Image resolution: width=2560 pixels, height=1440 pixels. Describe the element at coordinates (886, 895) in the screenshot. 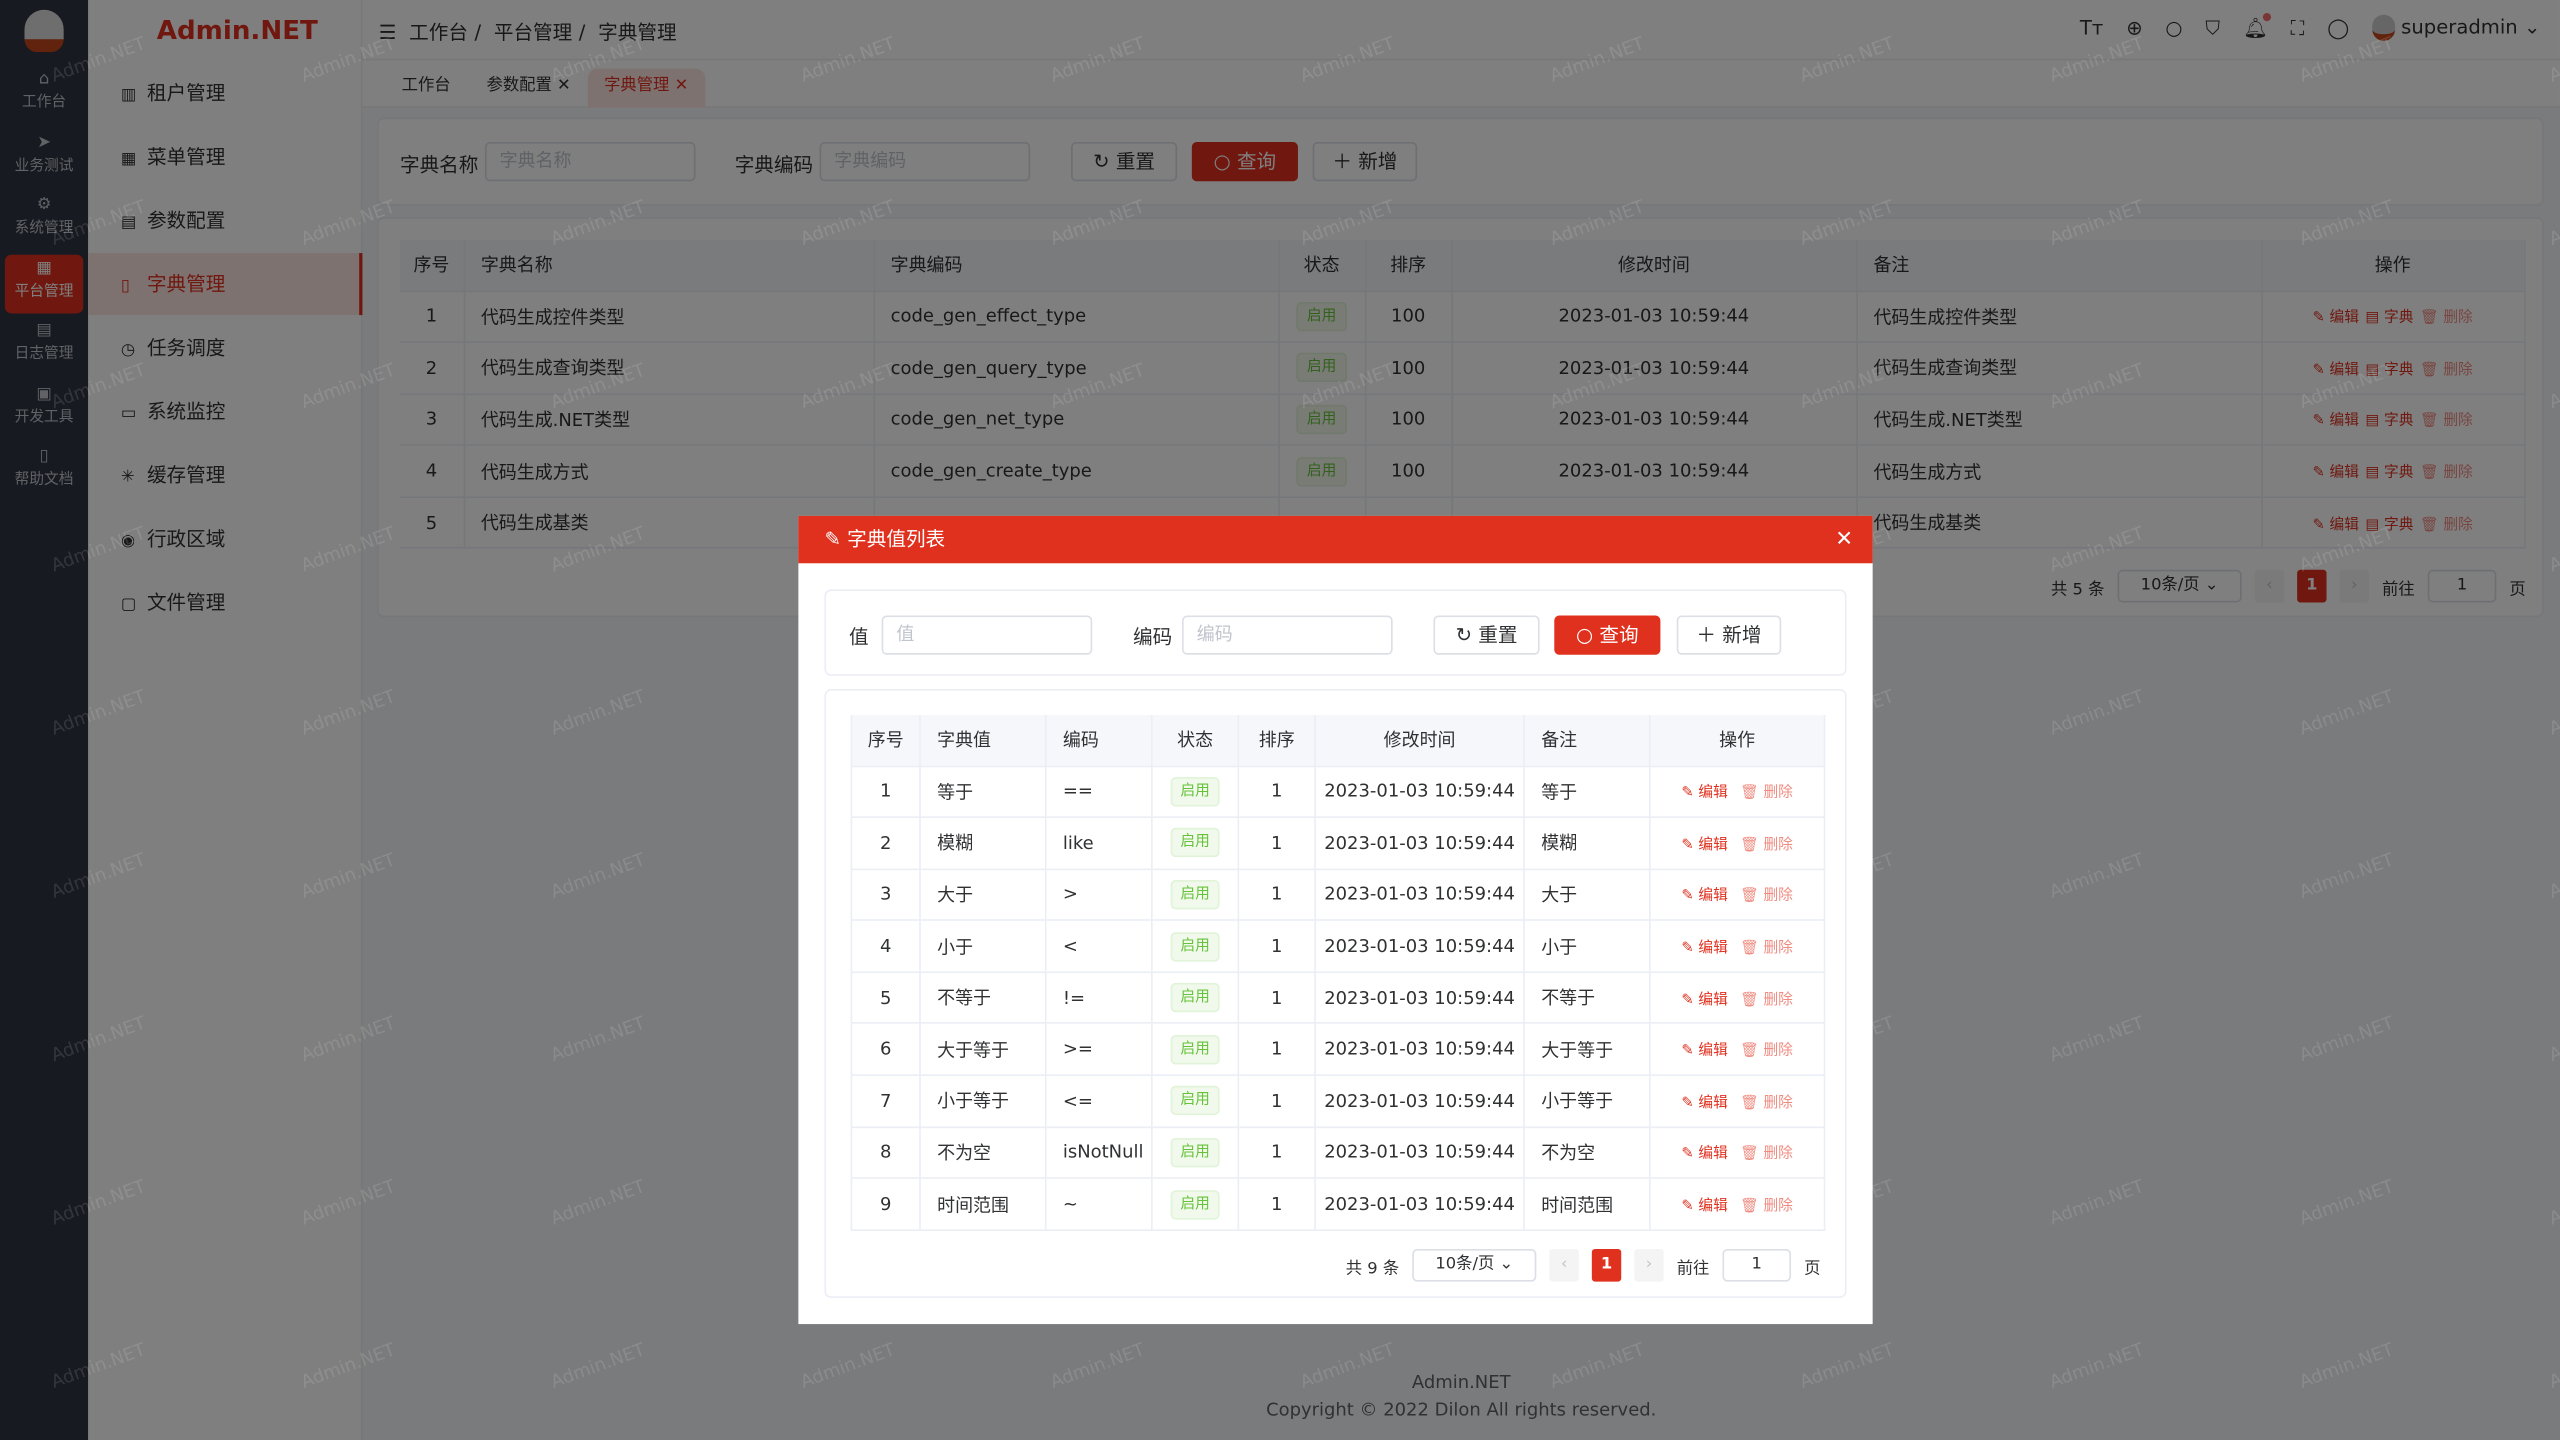

I see `row-no: 3` at that location.